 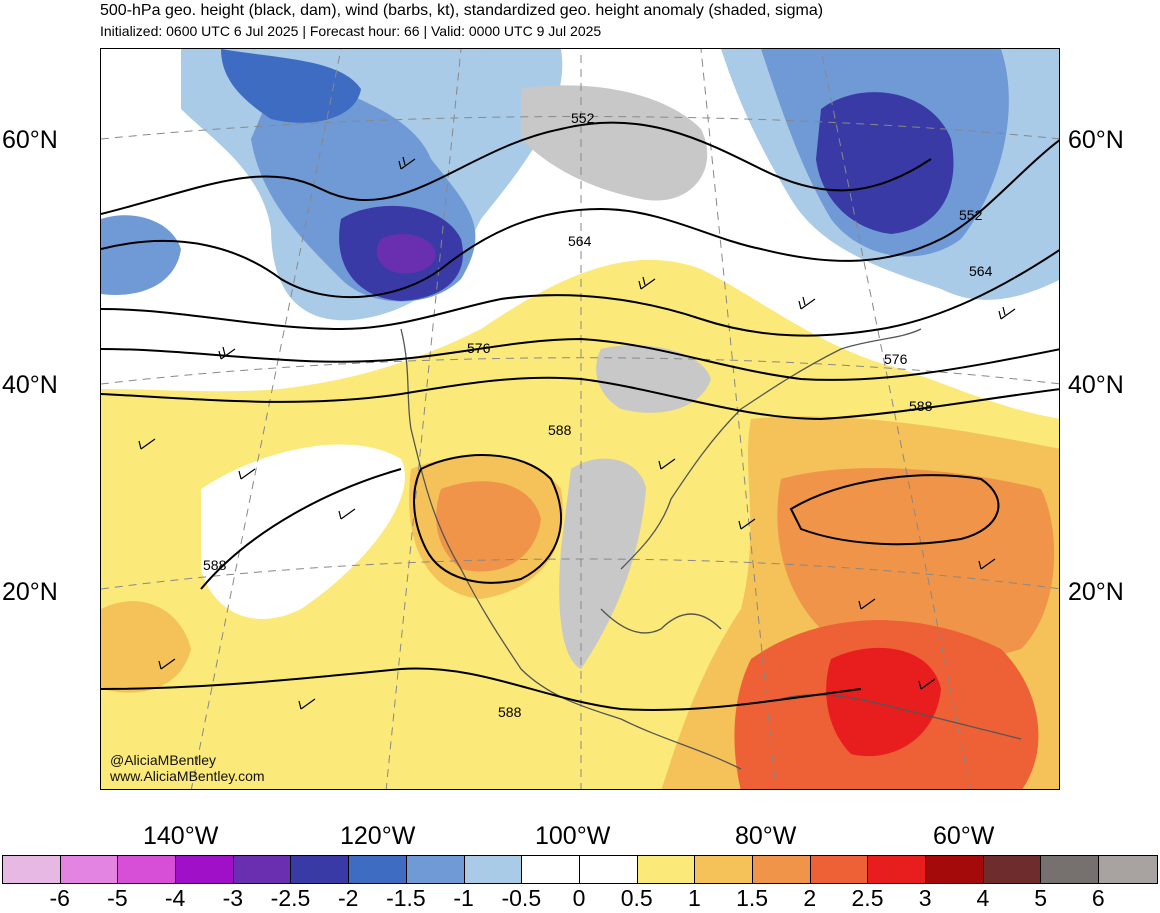 I want to click on lat-label-20n-right: 20°N, so click(x=1096, y=592).